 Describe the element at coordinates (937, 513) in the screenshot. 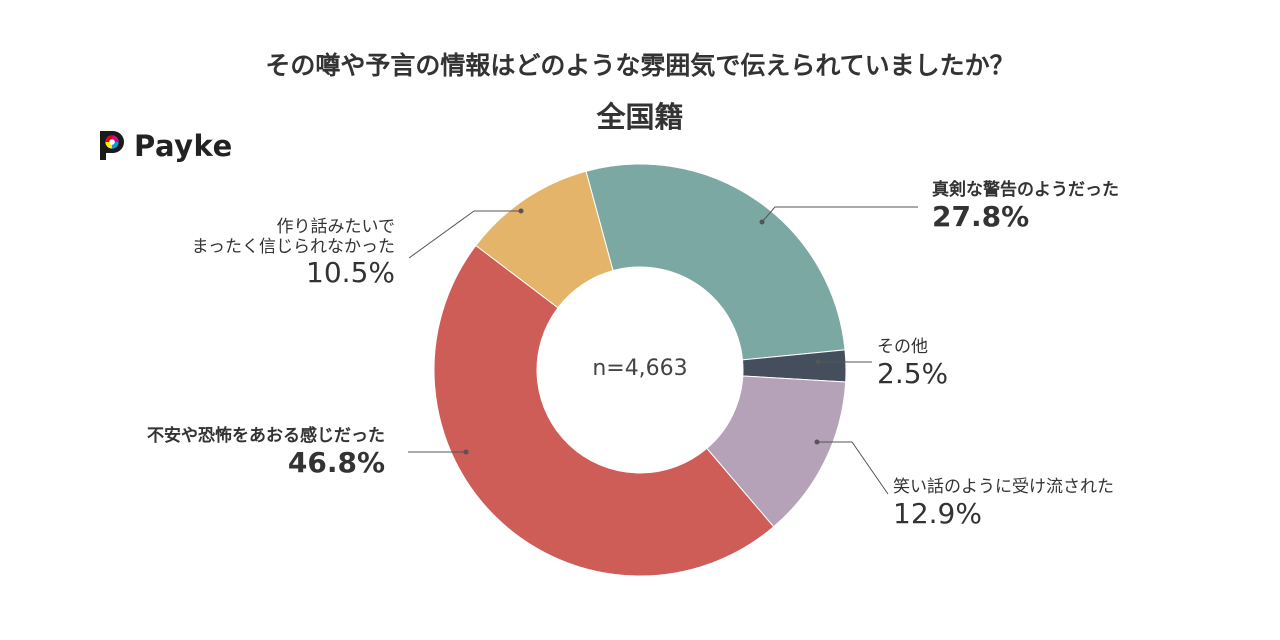

I see `slice-value: 12.9%` at that location.